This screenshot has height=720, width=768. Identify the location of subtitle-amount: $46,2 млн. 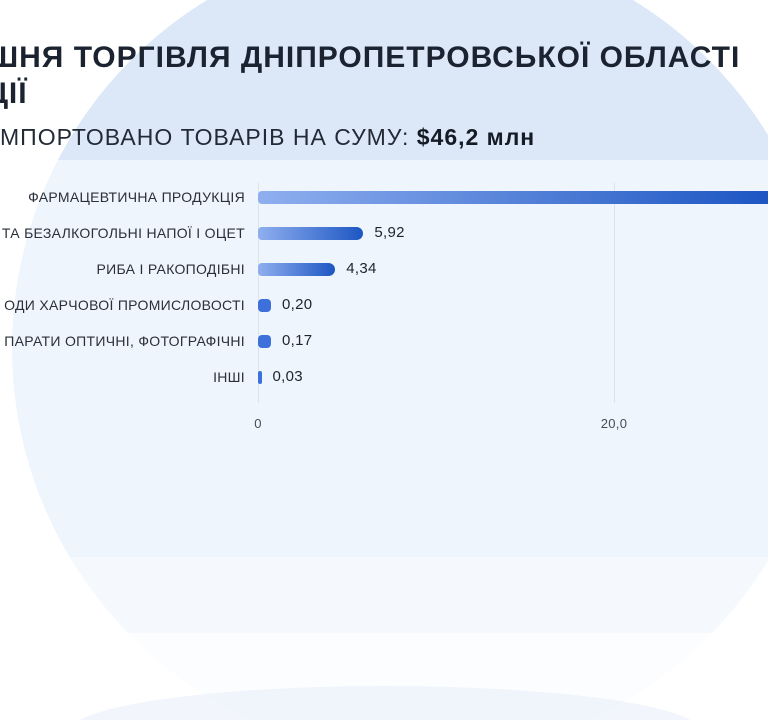
(476, 137).